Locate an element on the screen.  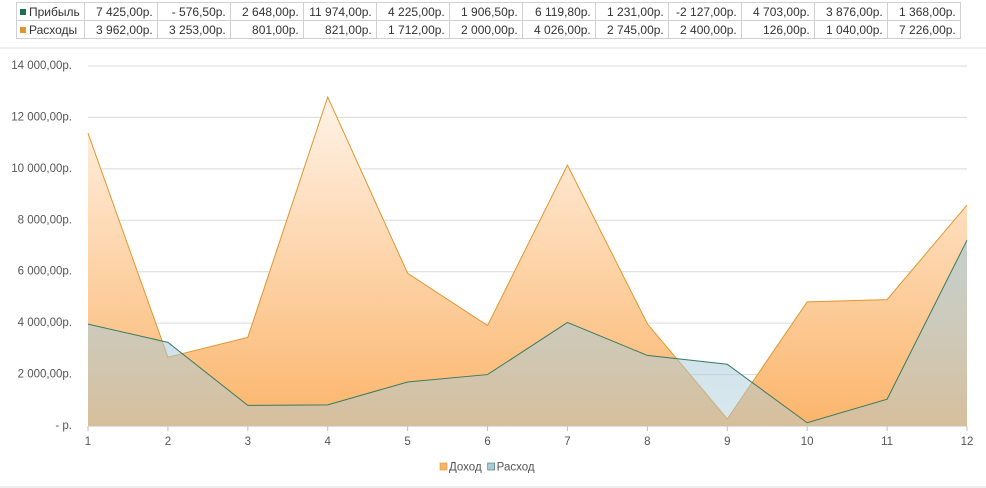
x-tick-label: 11 is located at coordinates (887, 442).